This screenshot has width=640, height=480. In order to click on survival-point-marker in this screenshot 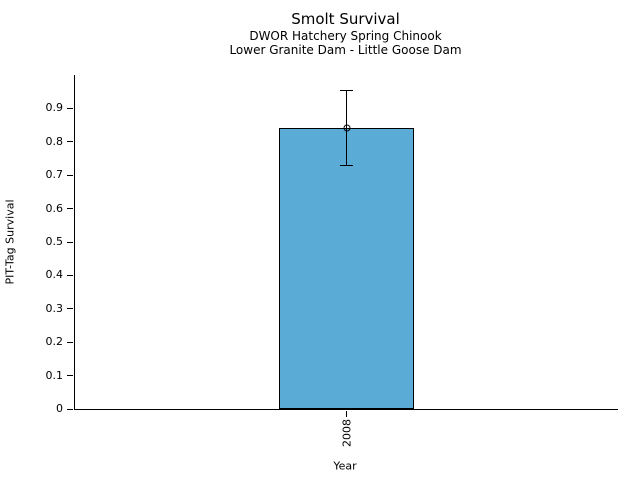, I will do `click(346, 128)`.